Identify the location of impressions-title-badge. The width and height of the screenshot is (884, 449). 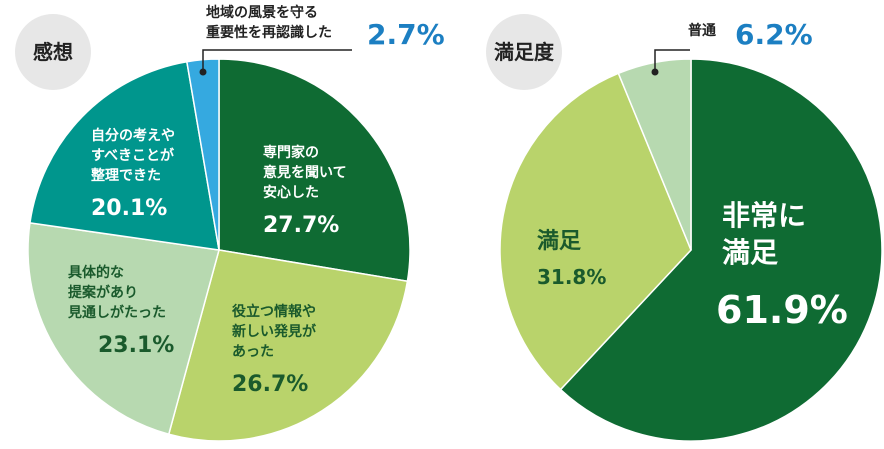
(53, 52).